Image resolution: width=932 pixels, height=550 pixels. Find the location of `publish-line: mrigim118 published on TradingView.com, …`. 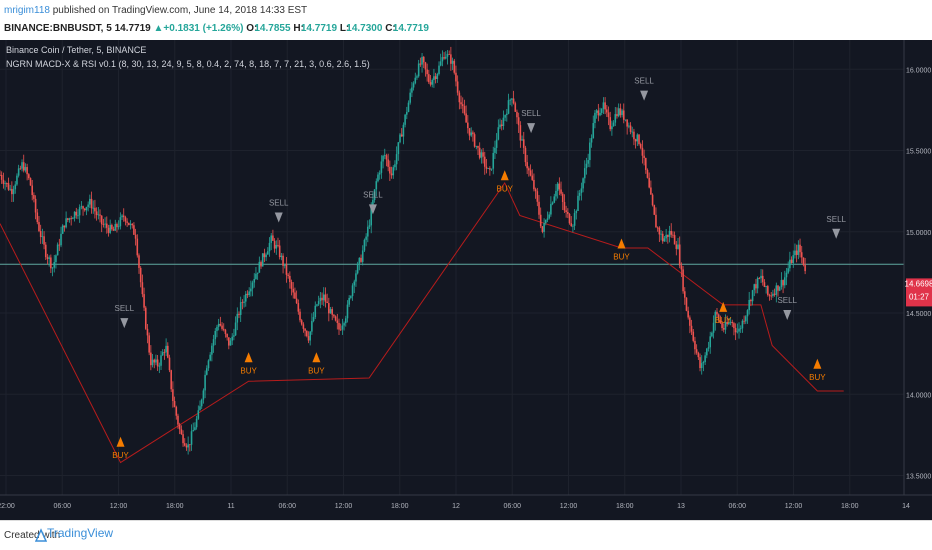

publish-line: mrigim118 published on TradingView.com, … is located at coordinates (155, 11).